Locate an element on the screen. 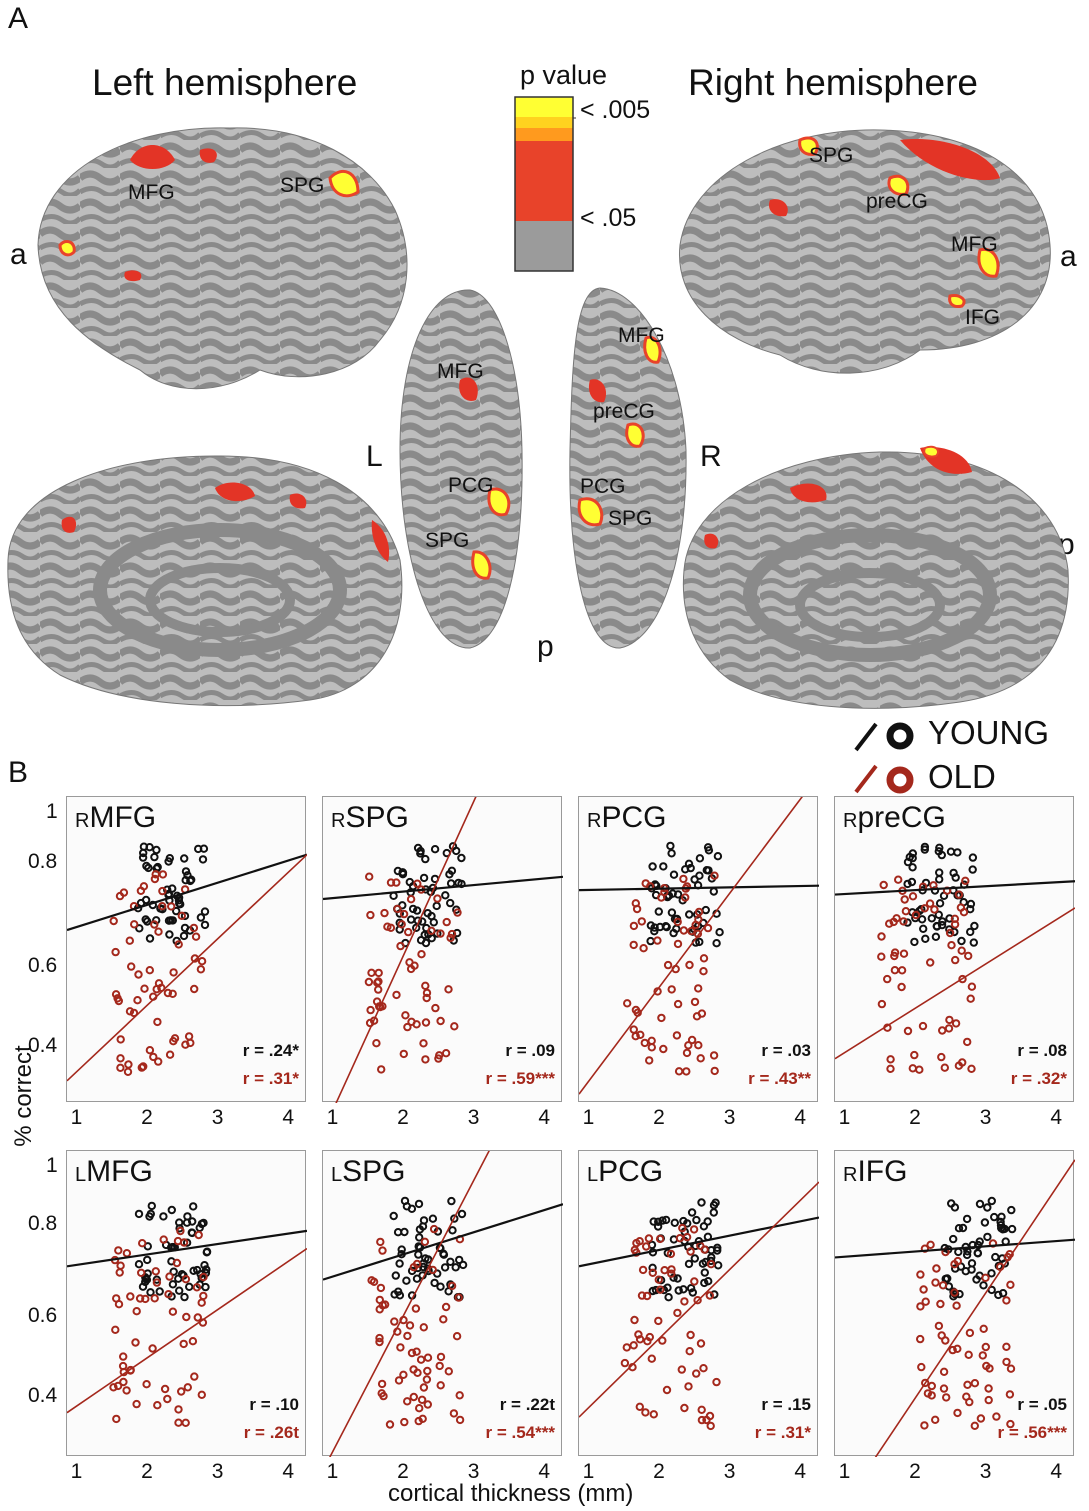  plot-title-region: MFG is located at coordinates (123, 817).